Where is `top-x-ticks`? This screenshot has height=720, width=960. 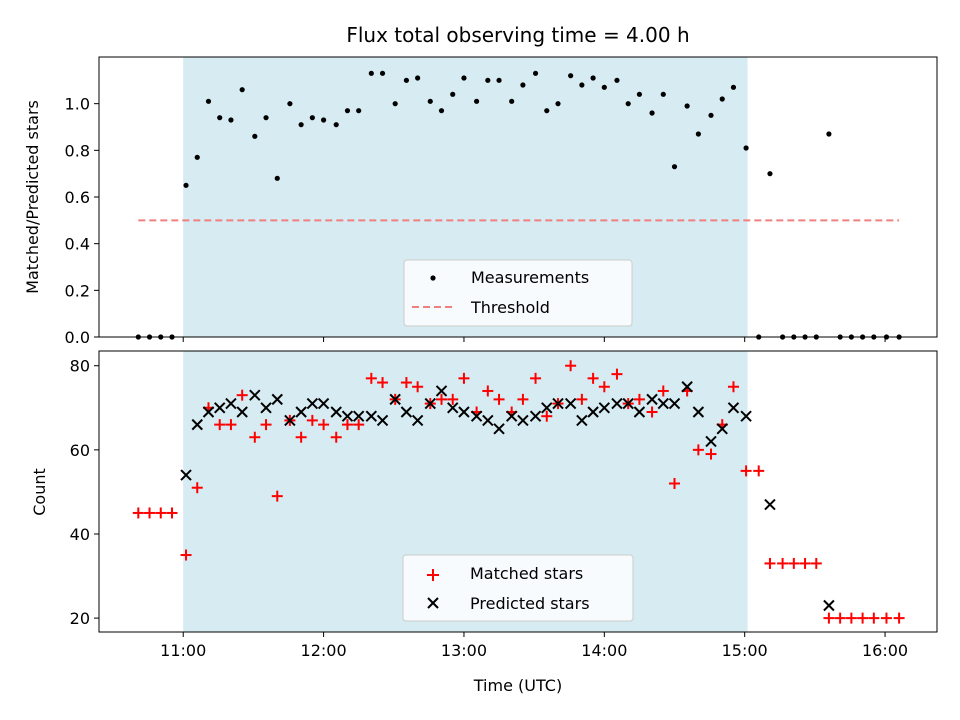
top-x-ticks is located at coordinates (534, 339).